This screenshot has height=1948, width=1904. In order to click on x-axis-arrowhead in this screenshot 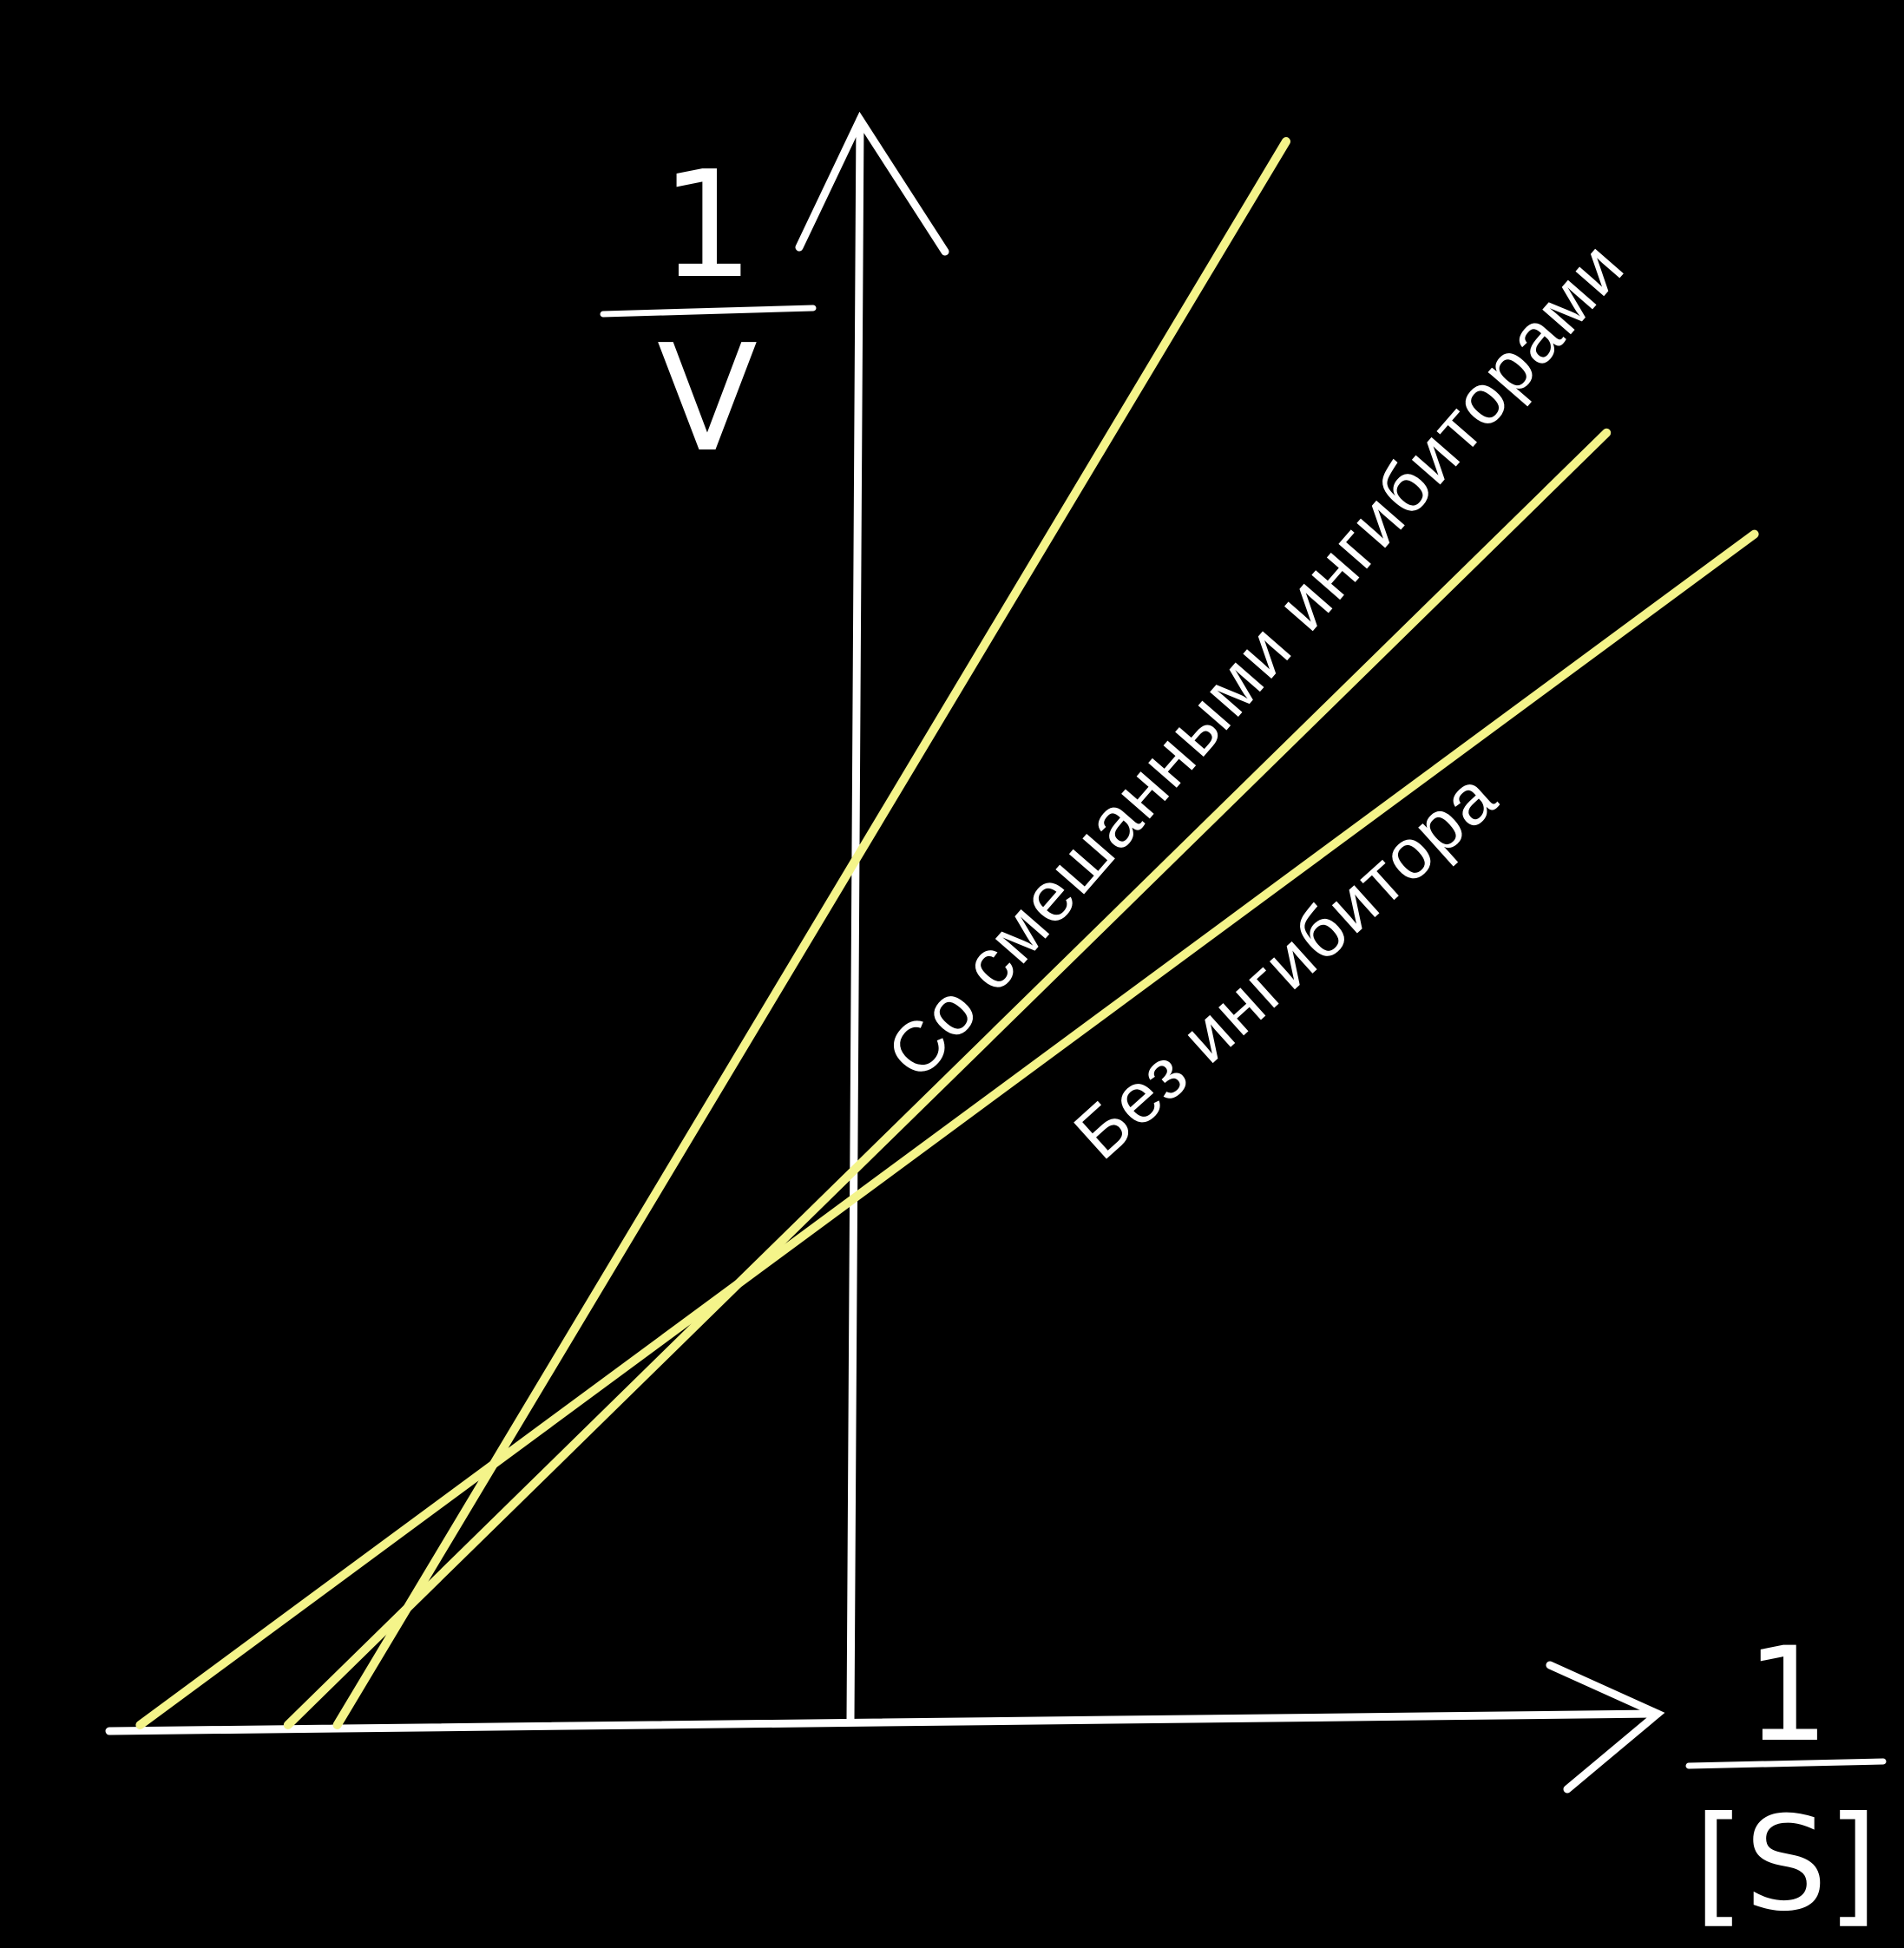, I will do `click(1605, 1728)`.